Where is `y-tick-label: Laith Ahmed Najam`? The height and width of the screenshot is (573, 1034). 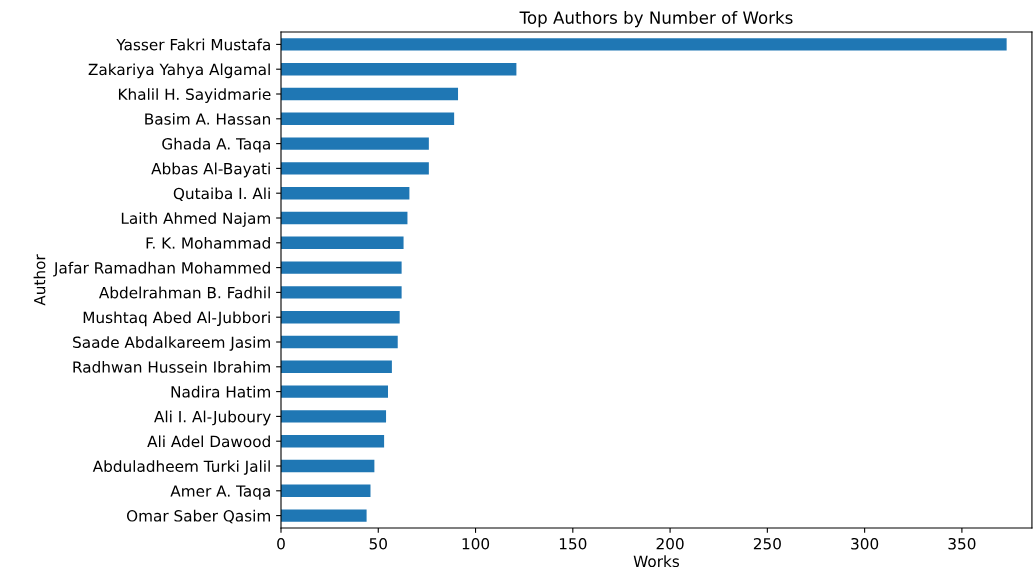 y-tick-label: Laith Ahmed Najam is located at coordinates (195, 219).